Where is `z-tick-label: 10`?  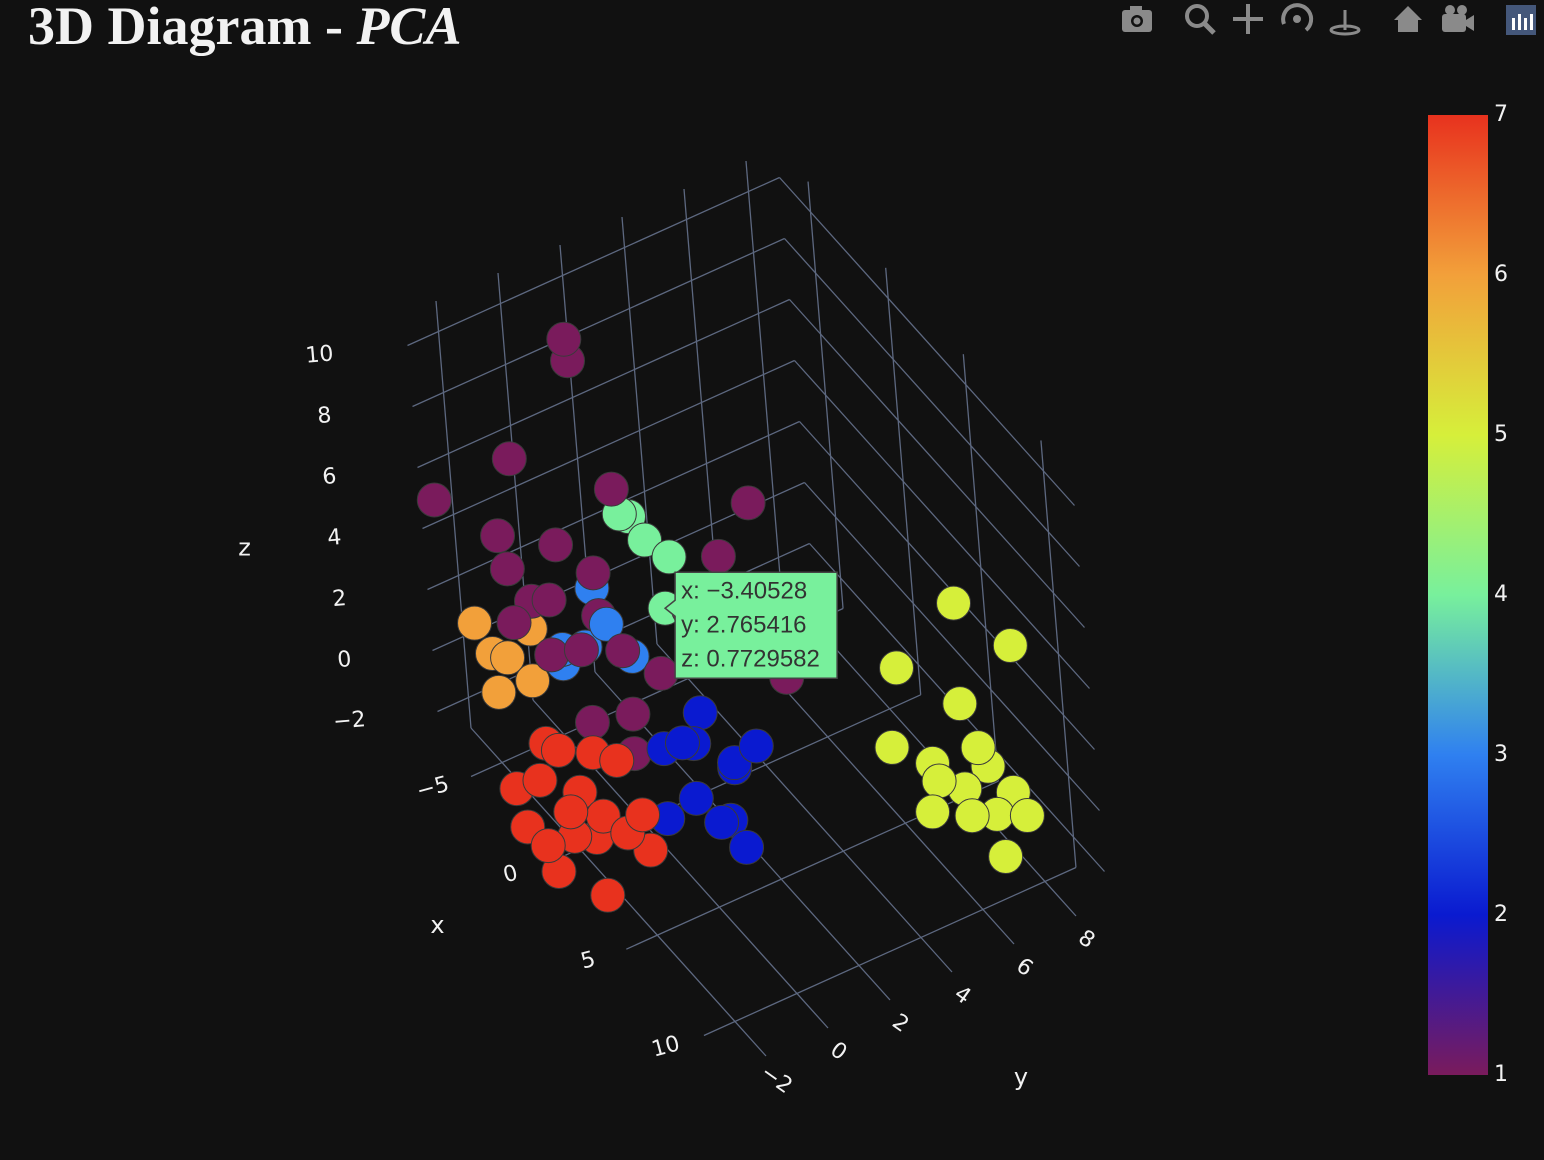 z-tick-label: 10 is located at coordinates (319, 354).